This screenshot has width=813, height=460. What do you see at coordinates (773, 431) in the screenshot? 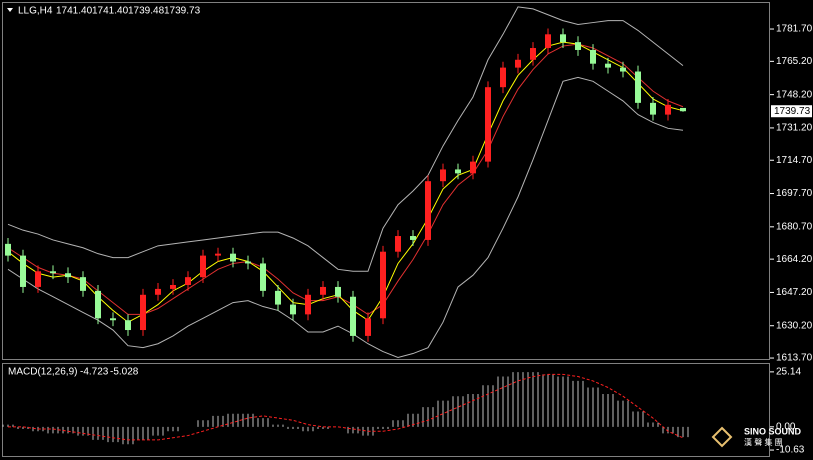
I see `logo-name: SINO SOUND` at bounding box center [773, 431].